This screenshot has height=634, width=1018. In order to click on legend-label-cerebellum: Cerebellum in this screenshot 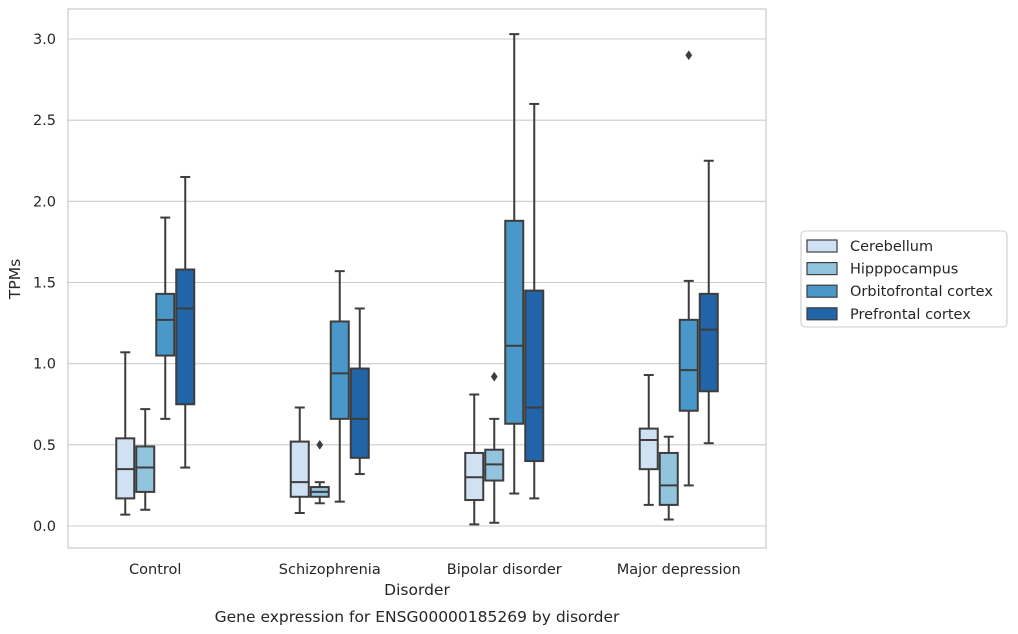, I will do `click(891, 247)`.